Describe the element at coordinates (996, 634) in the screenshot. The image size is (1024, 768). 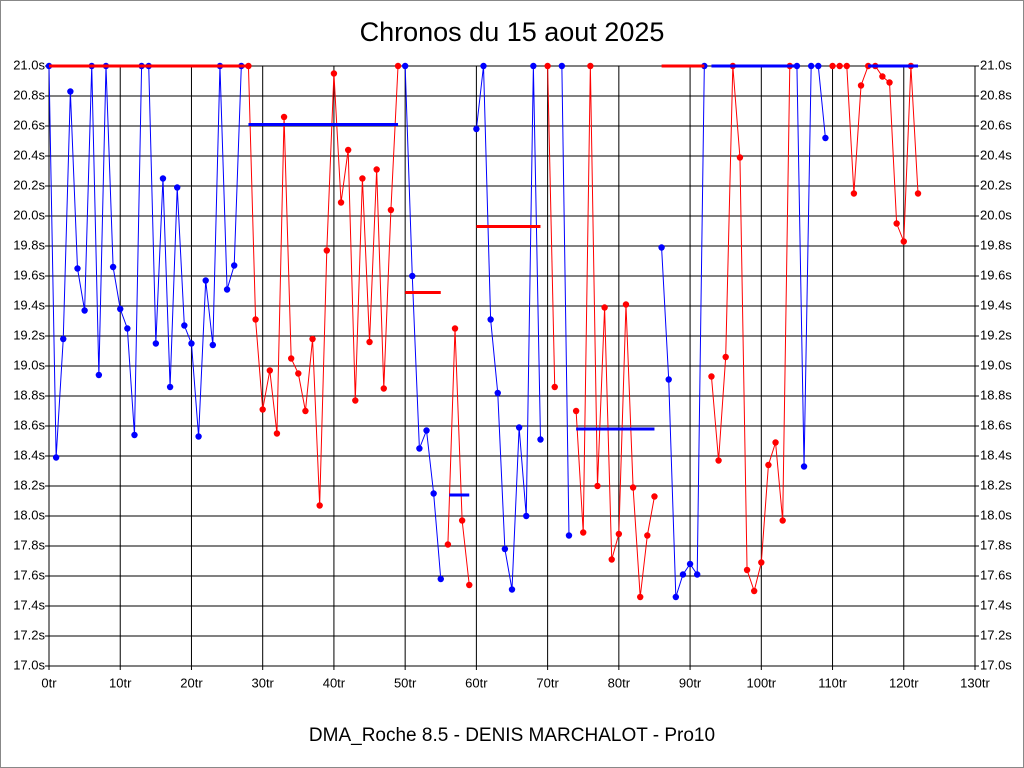
I see `y-tick-label-right: 17.2s` at that location.